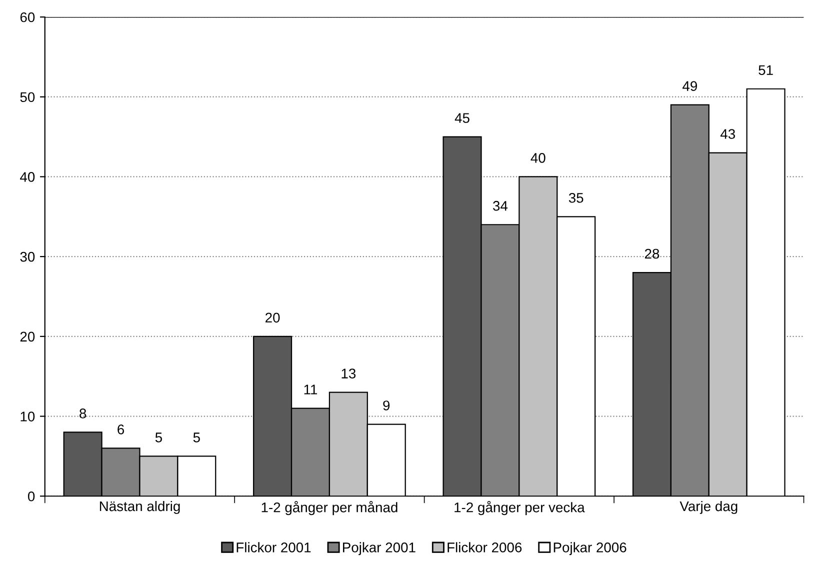 The width and height of the screenshot is (816, 567). What do you see at coordinates (590, 549) in the screenshot?
I see `legend-label: Pojkar 2006` at bounding box center [590, 549].